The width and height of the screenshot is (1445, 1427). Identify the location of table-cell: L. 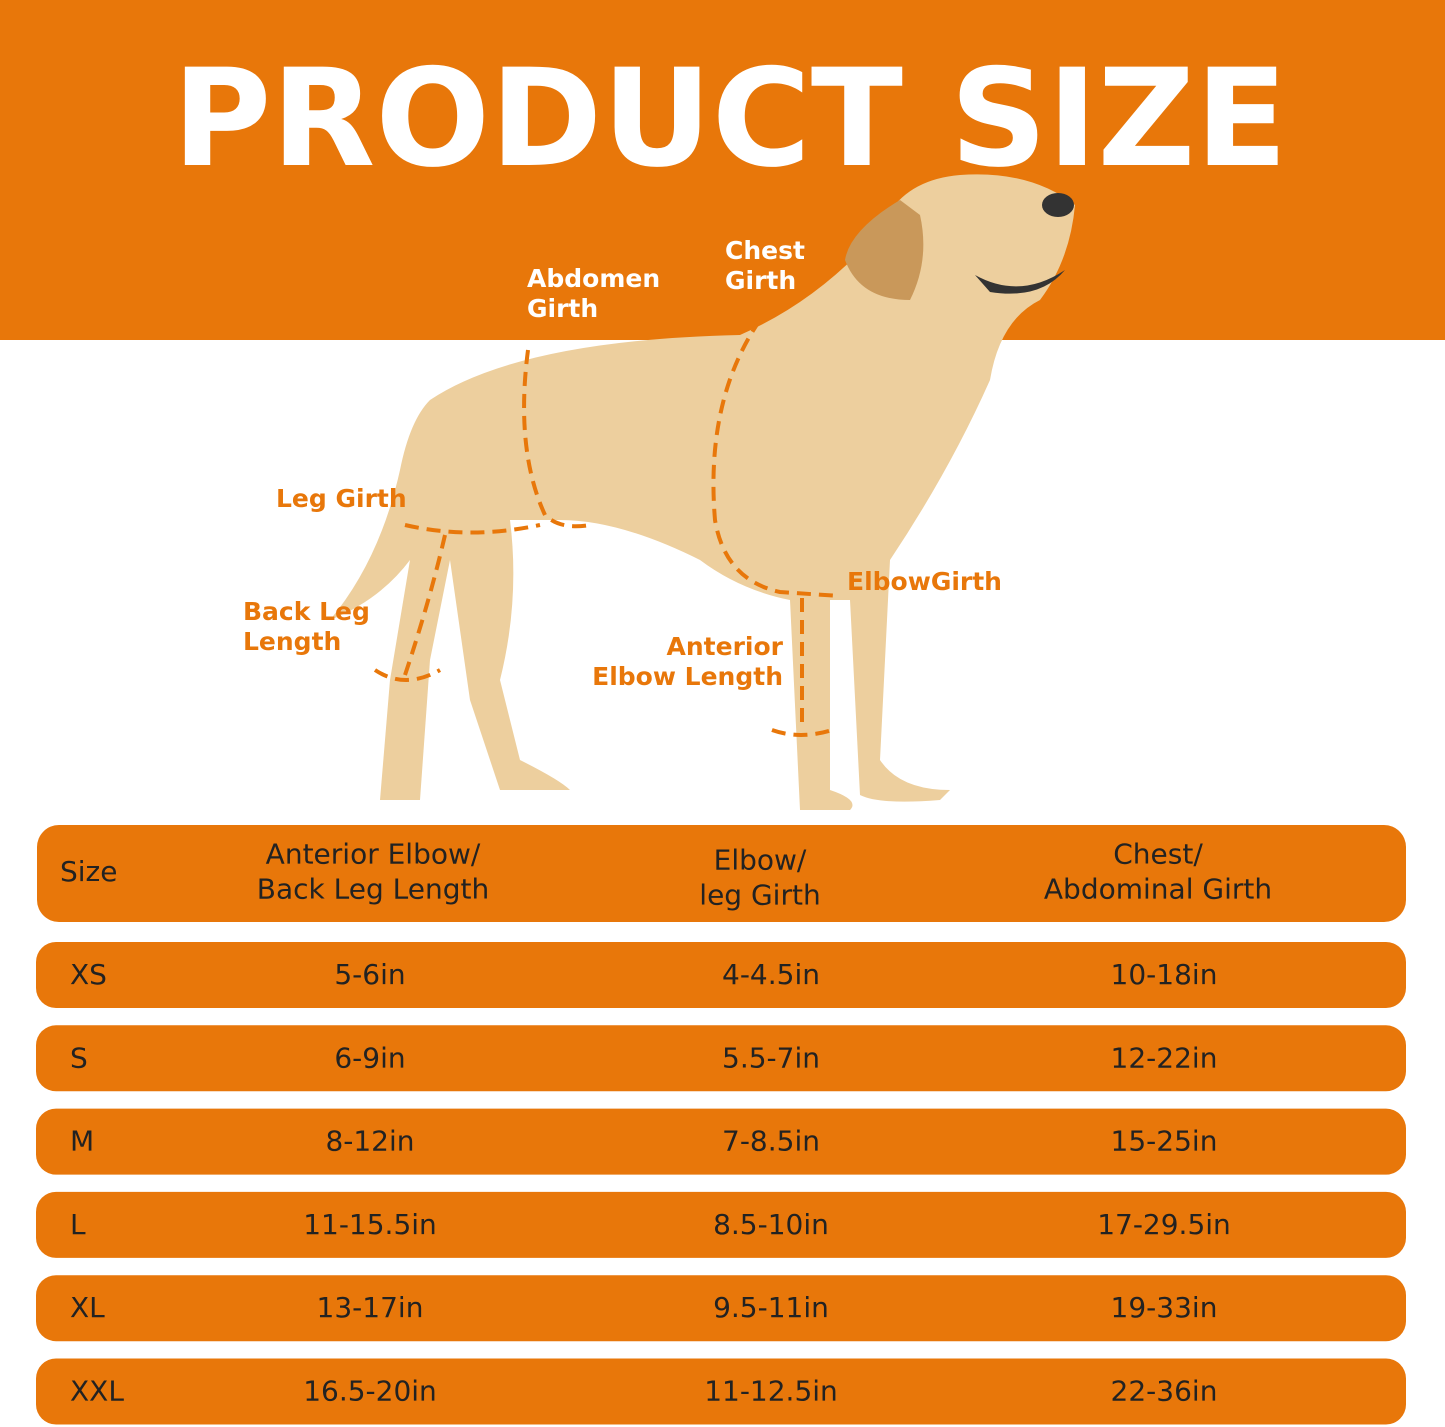
(78, 1224).